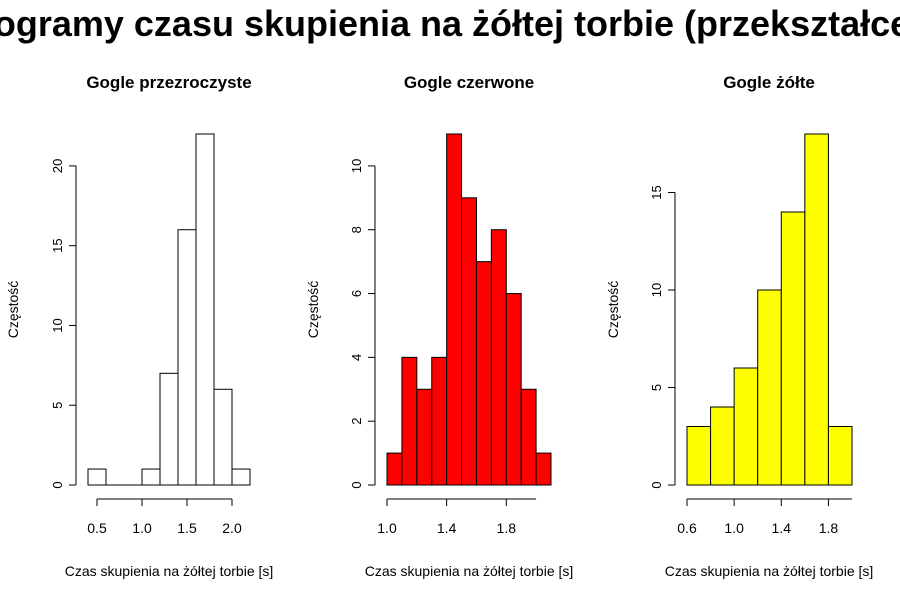 This screenshot has height=600, width=900. I want to click on x-tick-label: 0.5, so click(97, 528).